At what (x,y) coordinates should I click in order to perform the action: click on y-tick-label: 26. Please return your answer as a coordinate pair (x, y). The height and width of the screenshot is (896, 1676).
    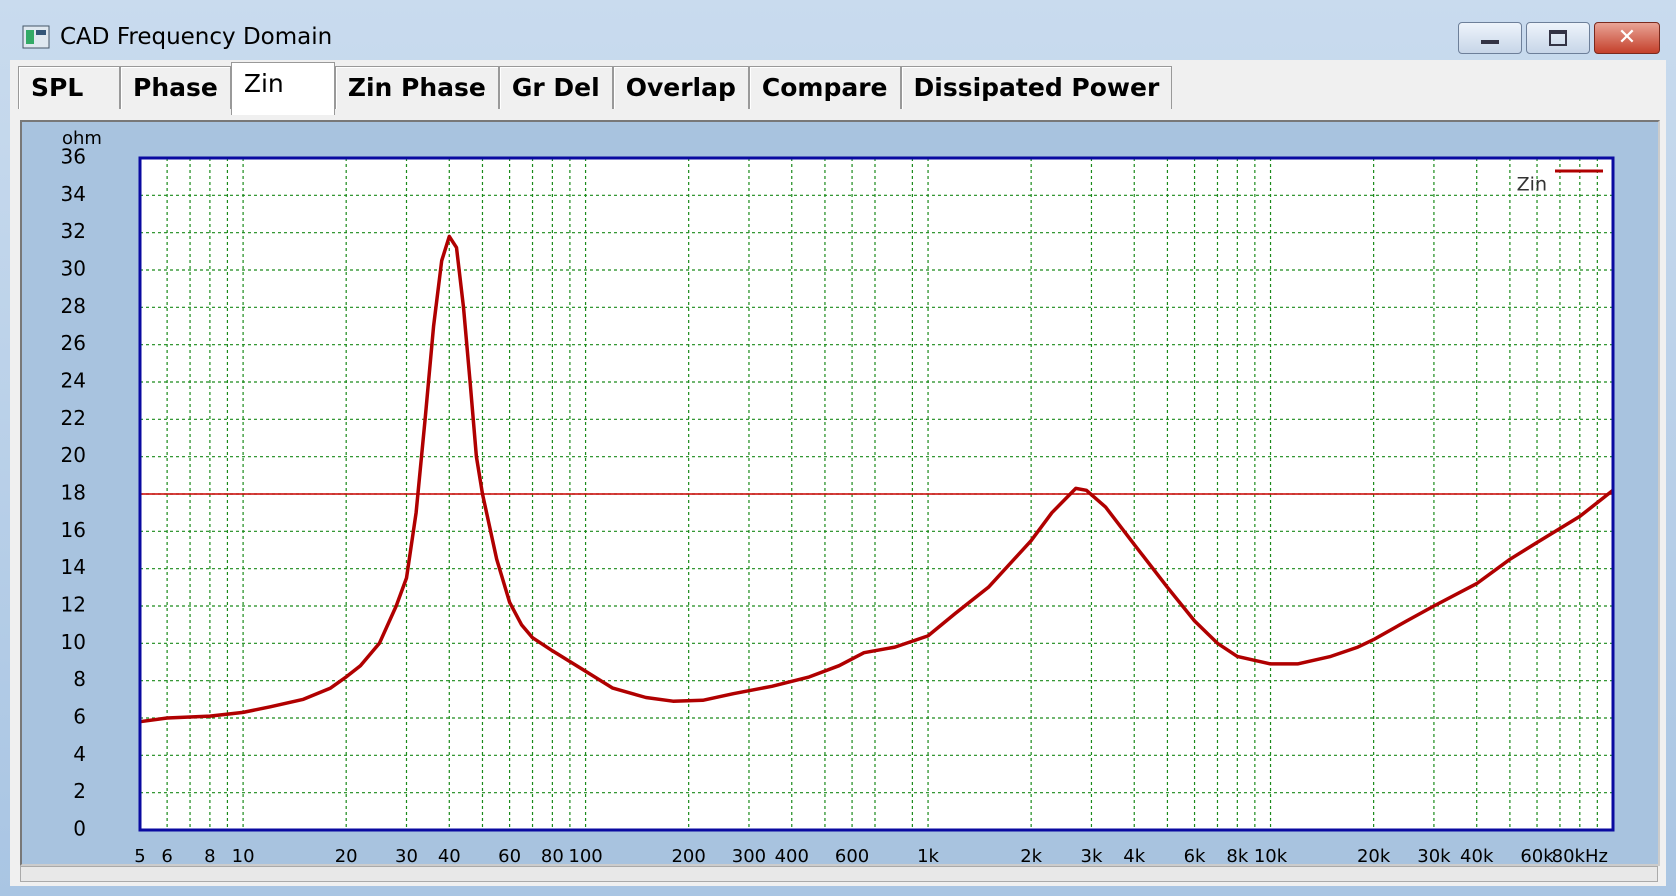
    Looking at the image, I should click on (73, 343).